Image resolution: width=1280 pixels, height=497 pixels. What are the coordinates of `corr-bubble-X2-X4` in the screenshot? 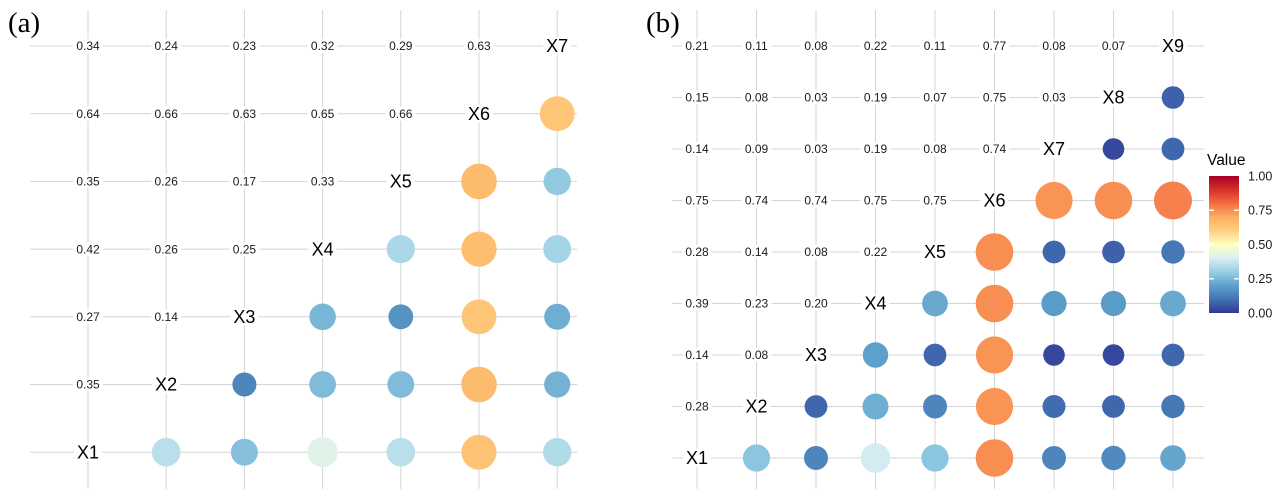 It's located at (322, 384).